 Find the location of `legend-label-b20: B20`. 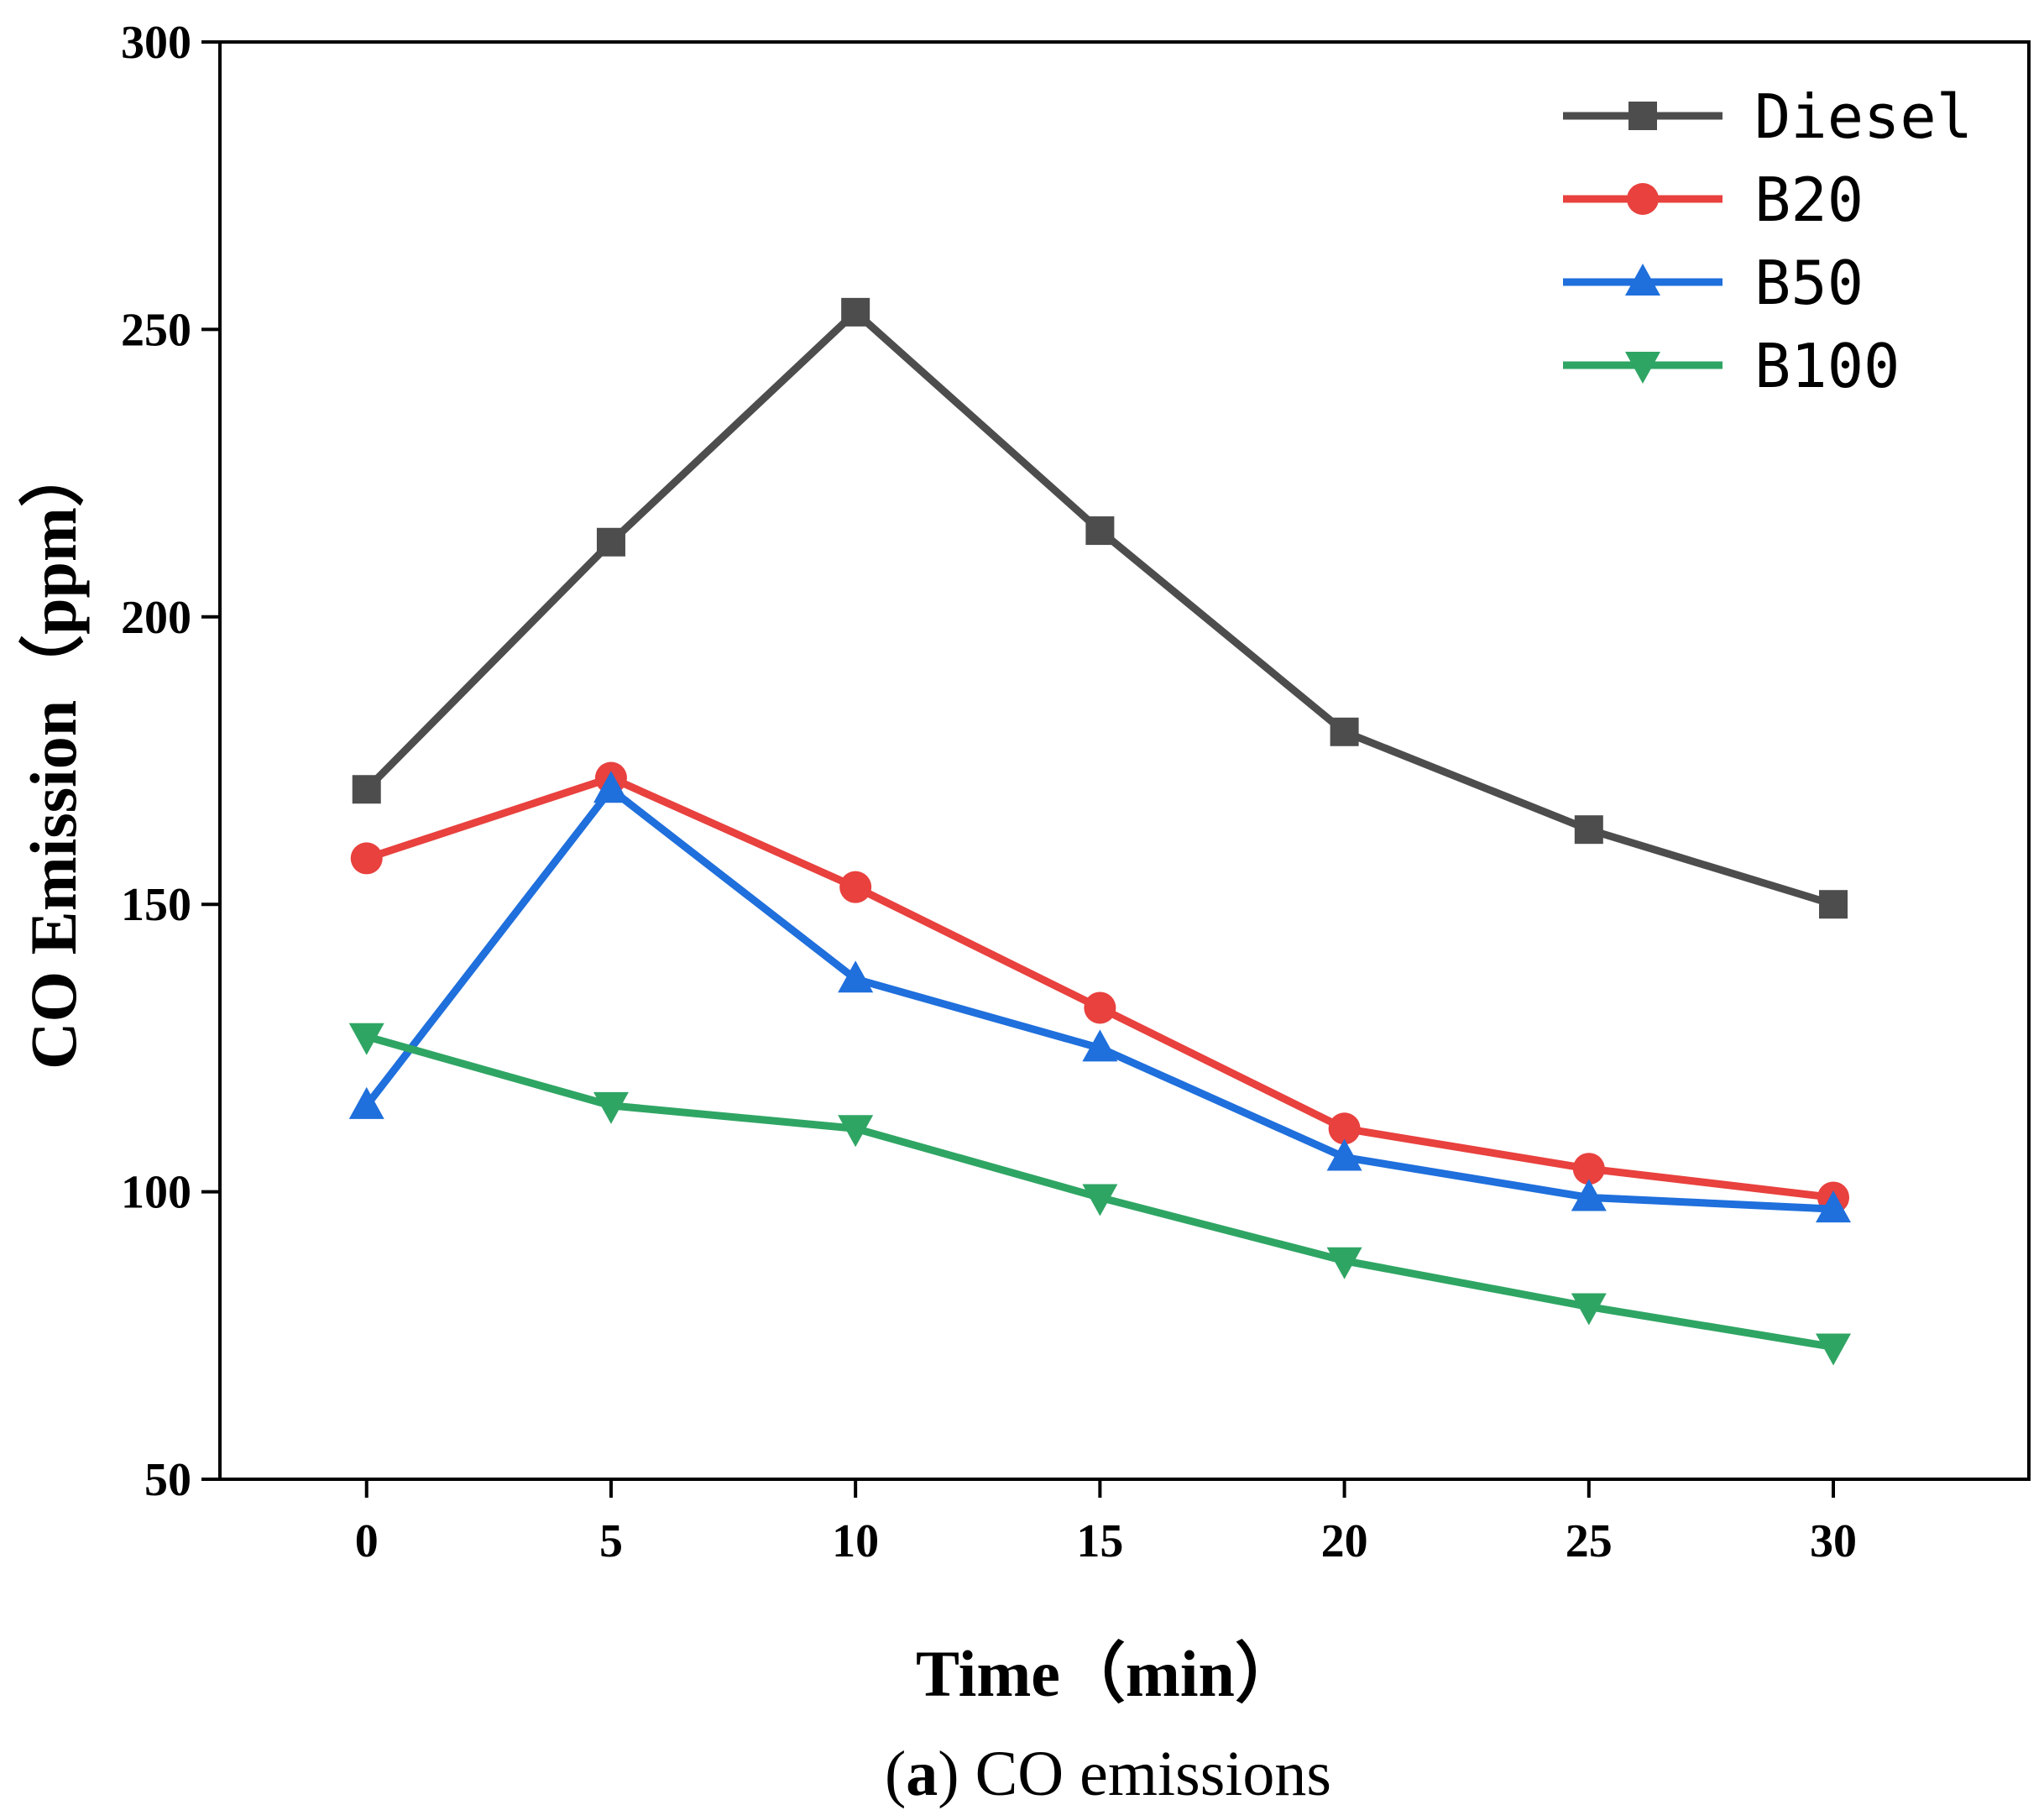

legend-label-b20: B20 is located at coordinates (1809, 200).